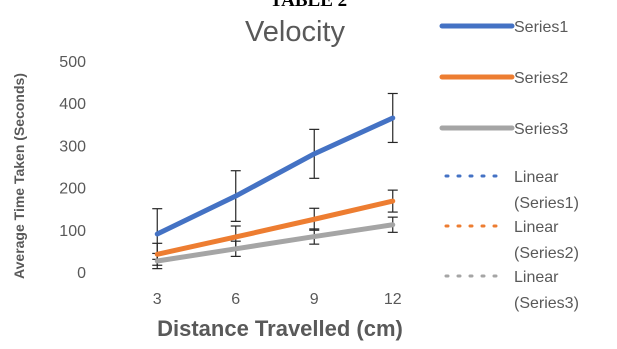 This screenshot has width=617, height=349. What do you see at coordinates (235, 299) in the screenshot?
I see `x-tick-label: 6` at bounding box center [235, 299].